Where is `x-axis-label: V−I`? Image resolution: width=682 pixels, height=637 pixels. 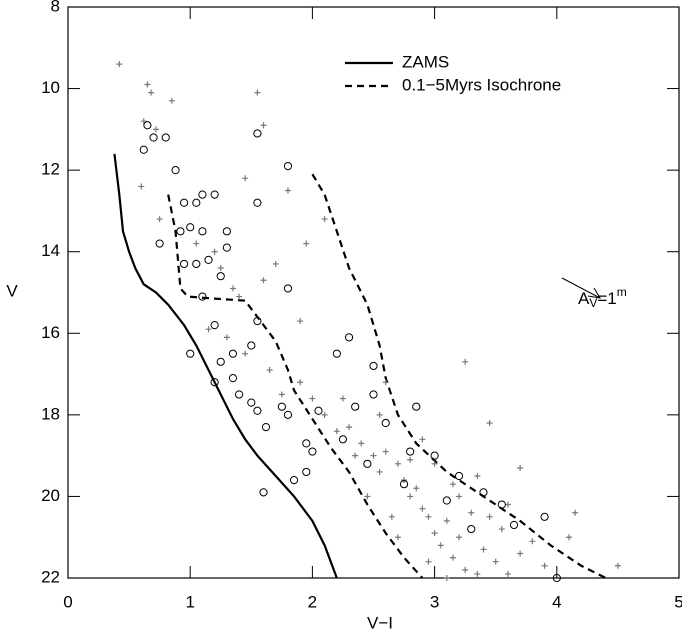 x-axis-label: V−I is located at coordinates (380, 622).